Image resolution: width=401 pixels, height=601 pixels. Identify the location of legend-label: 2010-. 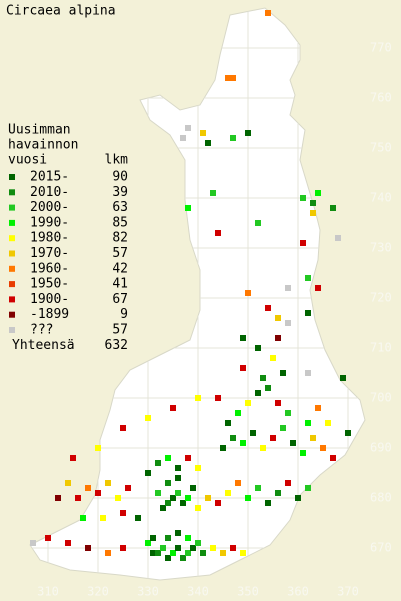
(49, 192).